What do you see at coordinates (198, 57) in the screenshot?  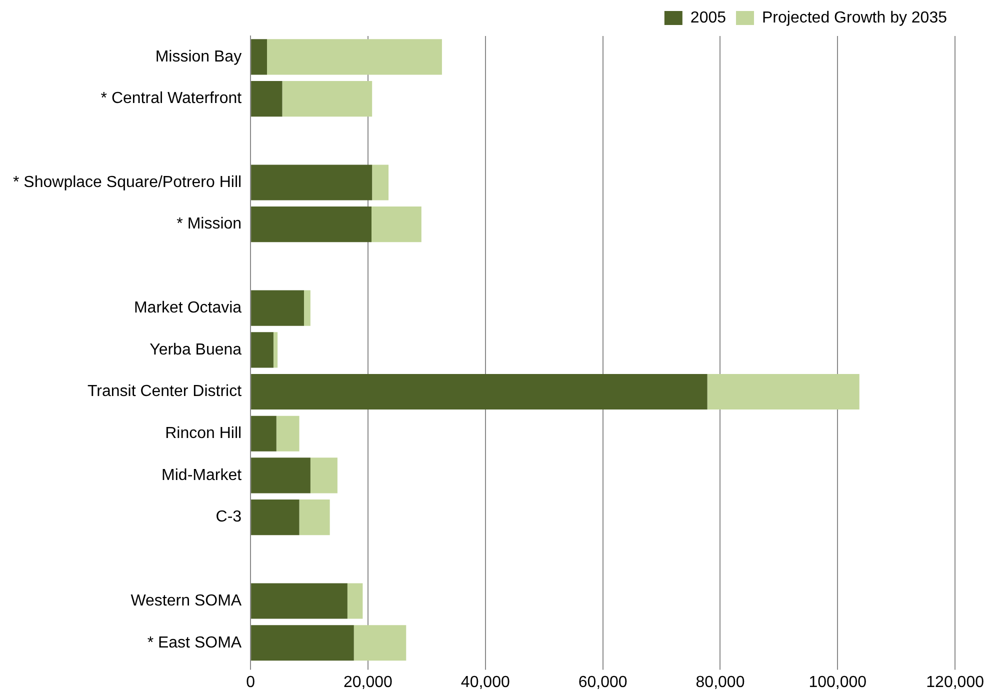 I see `y-tick-label: Mission Bay` at bounding box center [198, 57].